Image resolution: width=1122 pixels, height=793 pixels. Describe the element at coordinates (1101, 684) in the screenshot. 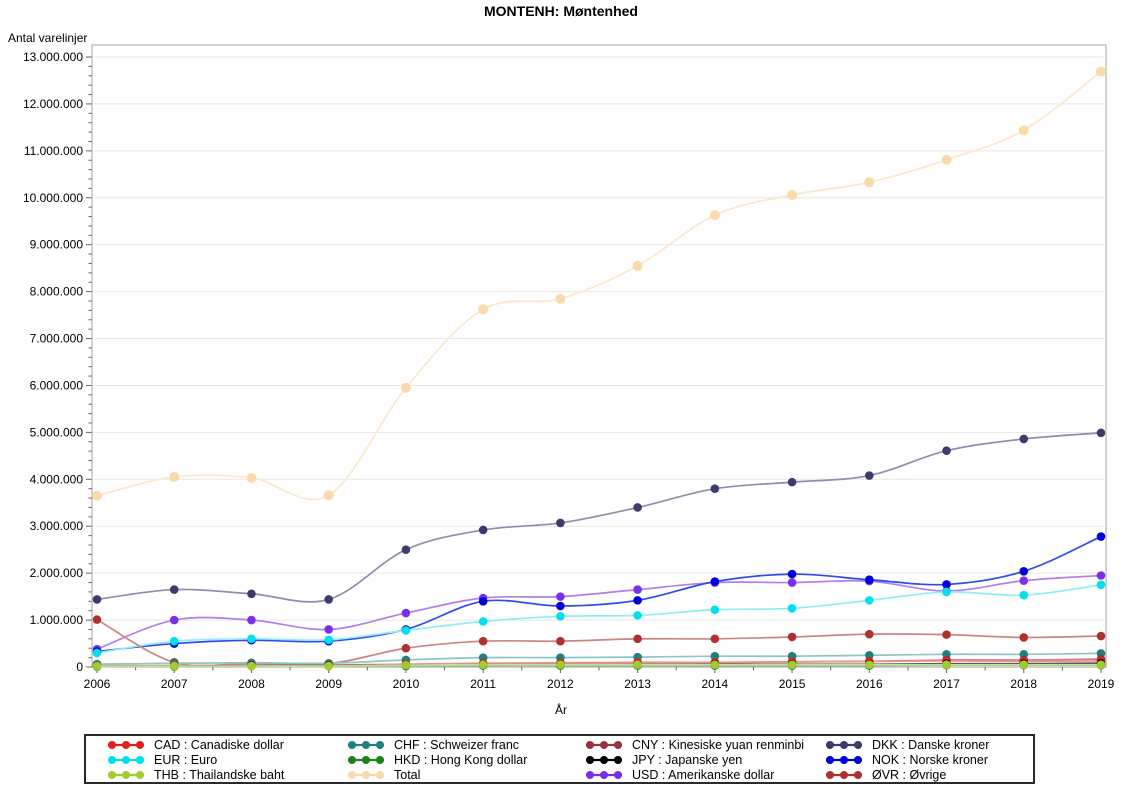

I see `x-tick-label: 2019` at that location.